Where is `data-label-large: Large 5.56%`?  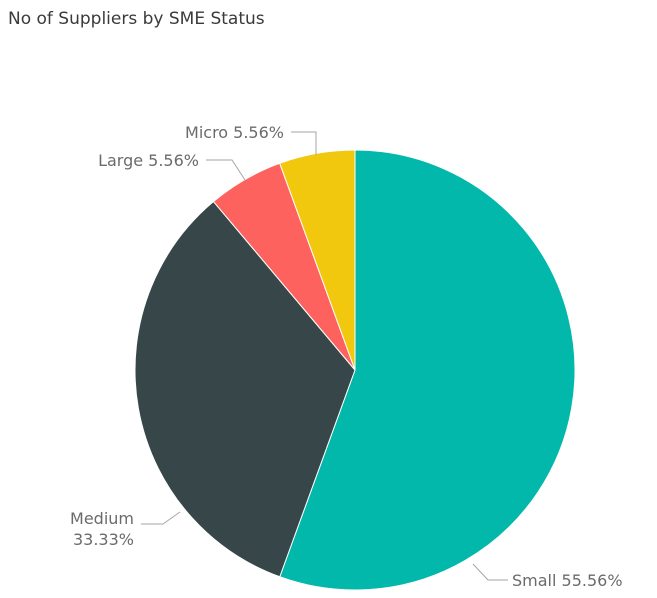
data-label-large: Large 5.56% is located at coordinates (148, 160).